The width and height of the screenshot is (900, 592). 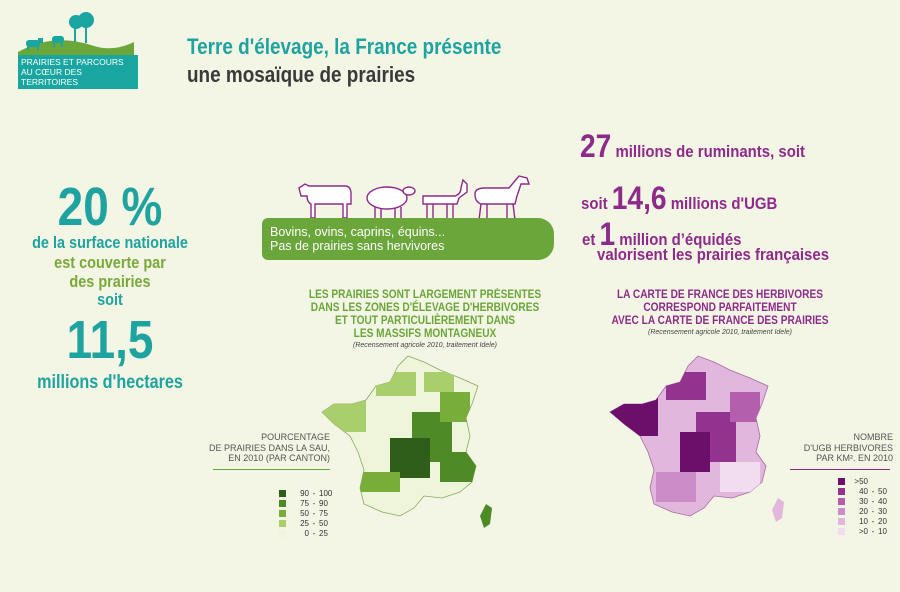 What do you see at coordinates (391, 202) in the screenshot?
I see `sheep-icon` at bounding box center [391, 202].